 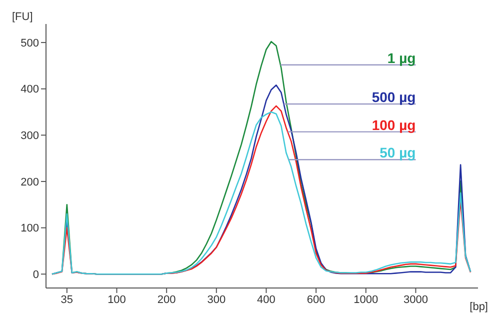 What do you see at coordinates (398, 152) in the screenshot?
I see `text: 50 µg` at bounding box center [398, 152].